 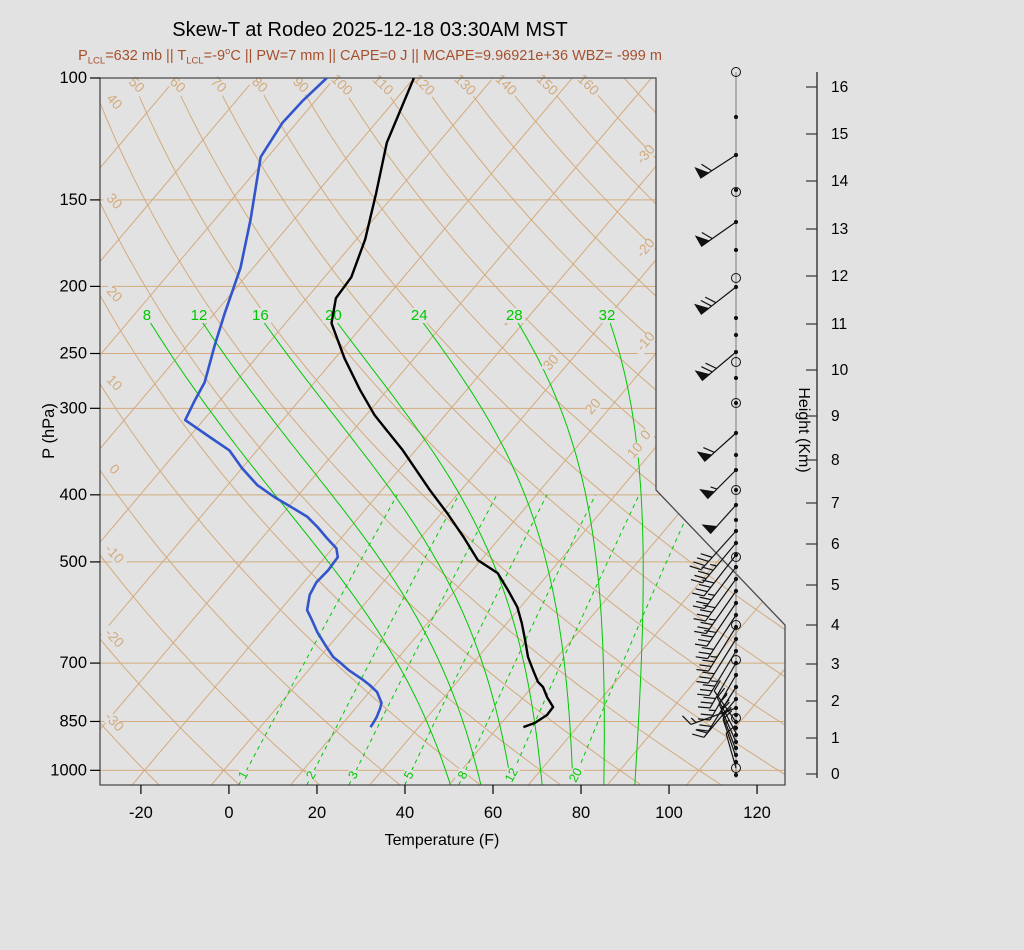 I want to click on dewpoint-trace, so click(x=283, y=403).